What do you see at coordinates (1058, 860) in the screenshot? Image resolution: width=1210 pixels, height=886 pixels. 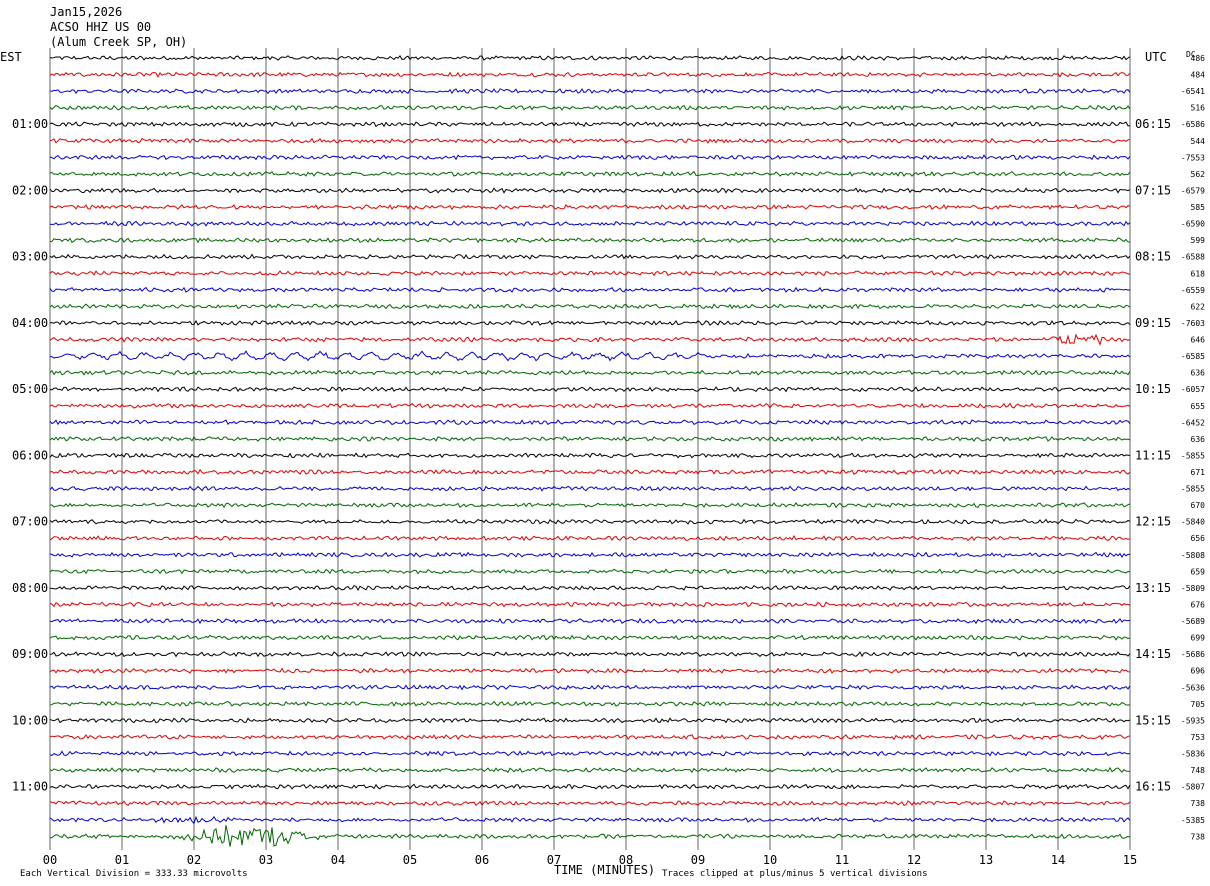 I see `x-tick-label: 14` at bounding box center [1058, 860].